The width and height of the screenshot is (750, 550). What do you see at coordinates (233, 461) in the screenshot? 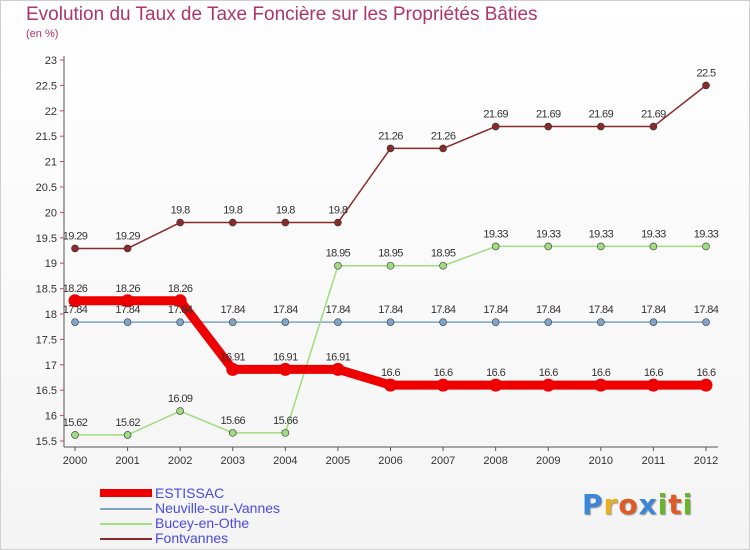
I see `x-tick-label: 2003` at bounding box center [233, 461].